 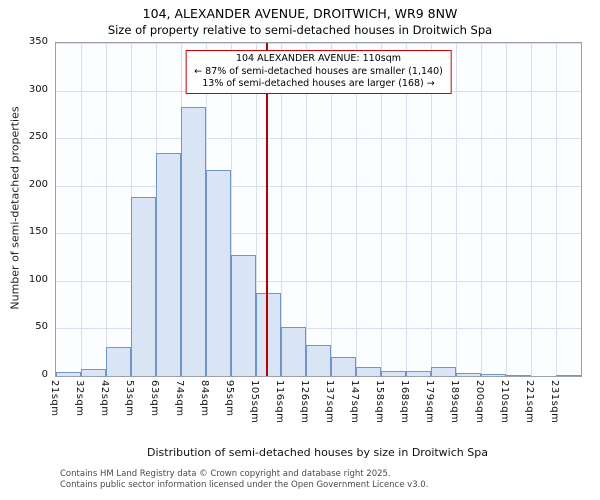 What do you see at coordinates (529, 402) in the screenshot?
I see `x-tick-label: 221sqm` at bounding box center [529, 402].